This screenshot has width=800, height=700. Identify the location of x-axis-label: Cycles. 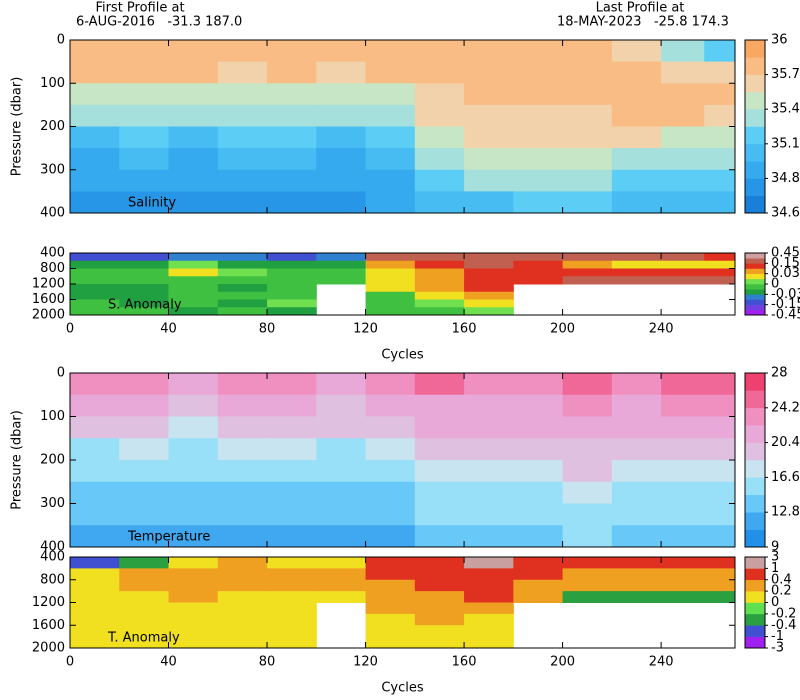
(402, 688).